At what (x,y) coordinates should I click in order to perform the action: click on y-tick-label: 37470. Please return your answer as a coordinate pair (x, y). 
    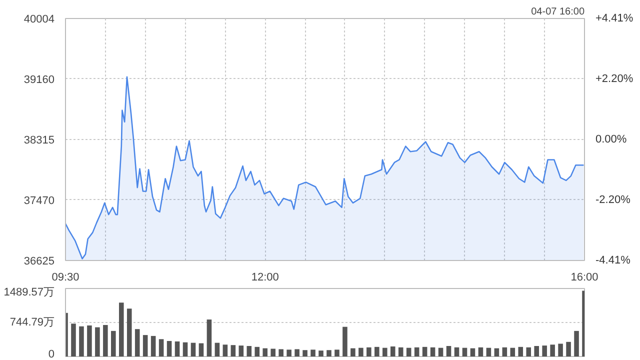
    Looking at the image, I should click on (39, 200).